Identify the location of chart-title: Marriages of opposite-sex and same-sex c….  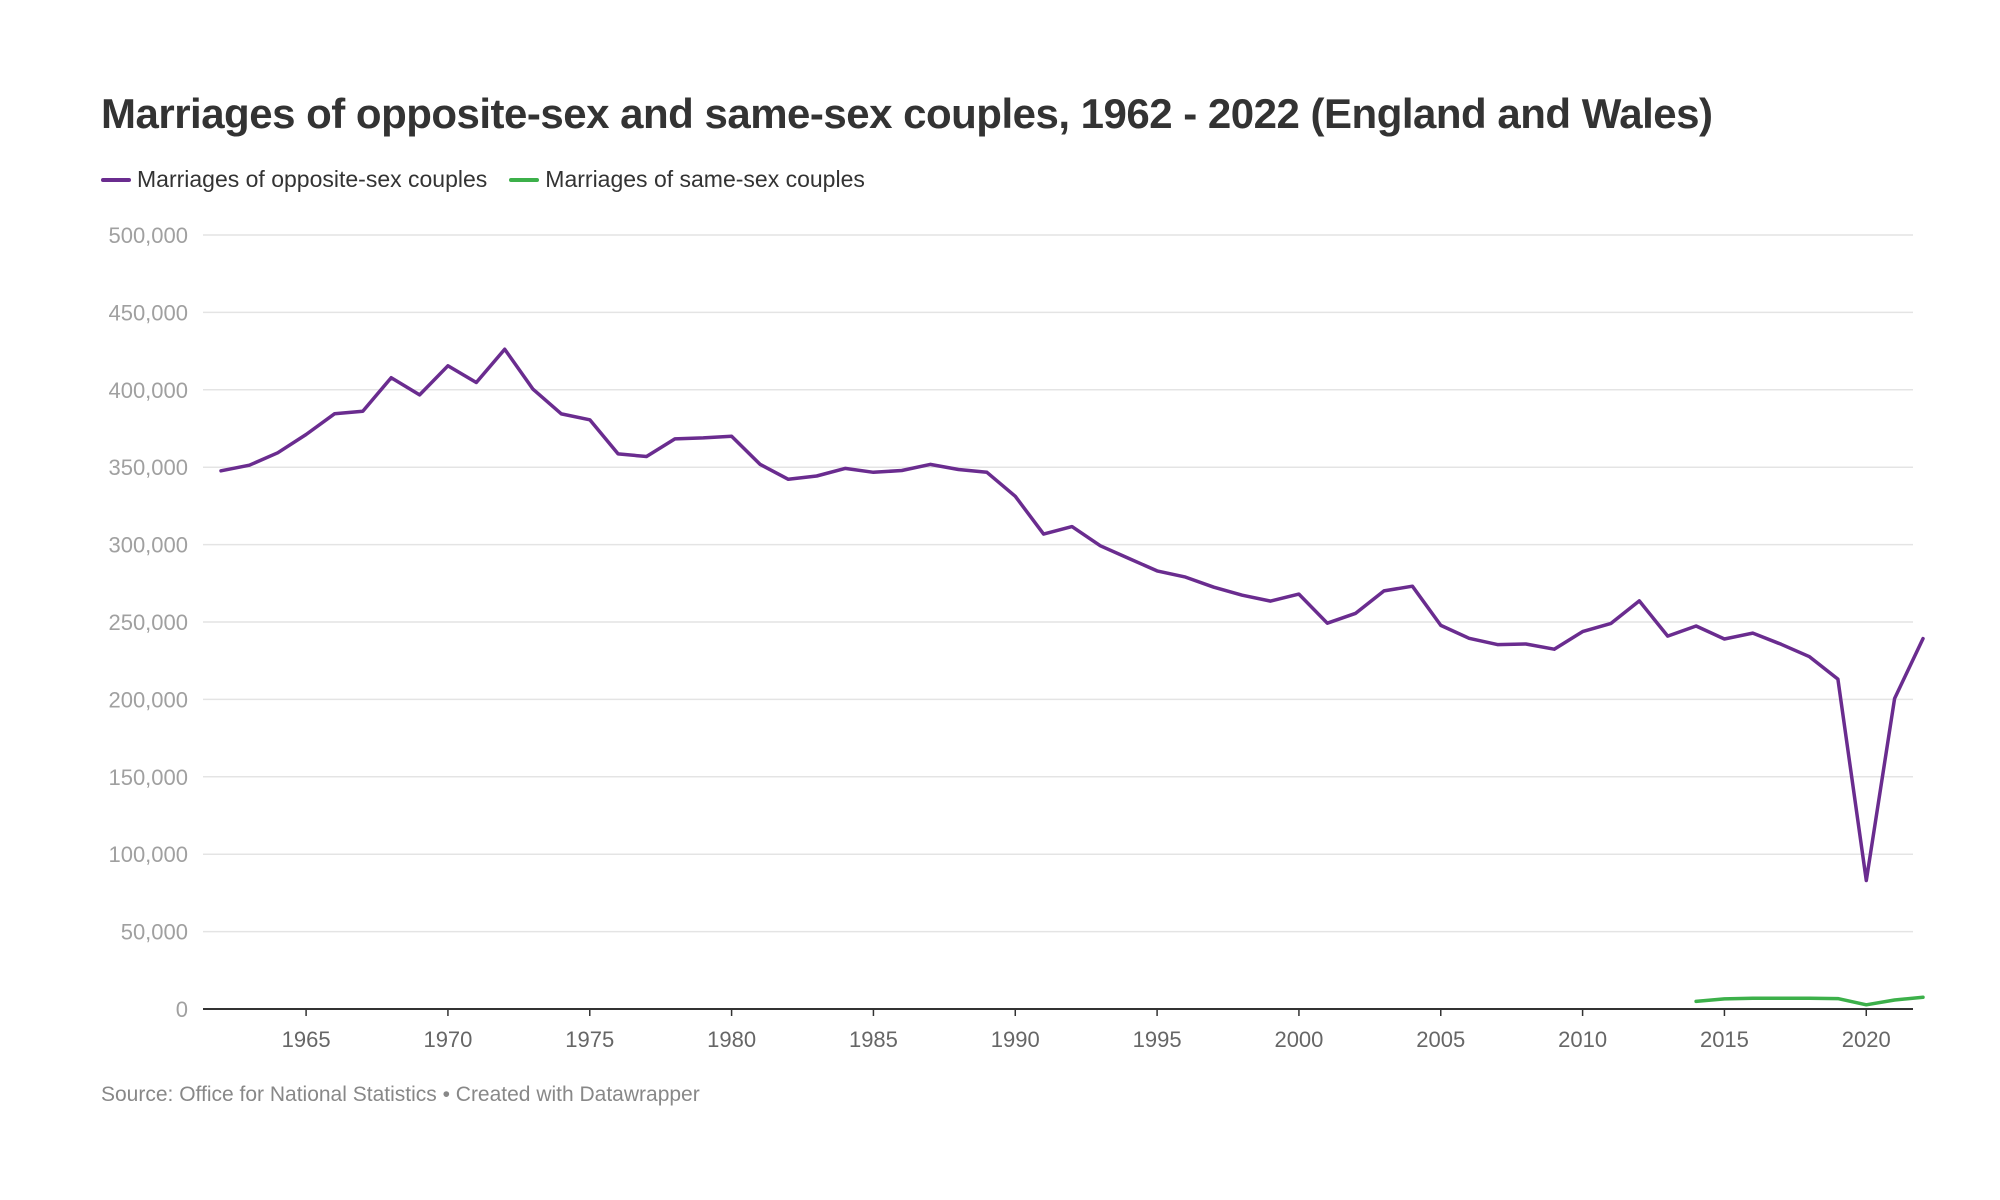
(907, 113).